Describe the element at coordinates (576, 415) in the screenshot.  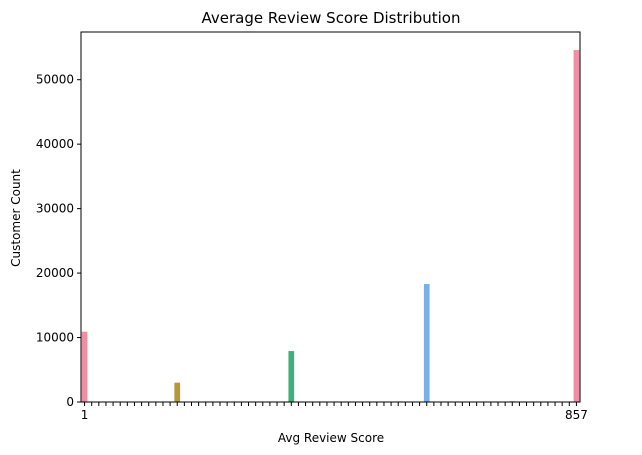
I see `x-tick-label: 857` at that location.